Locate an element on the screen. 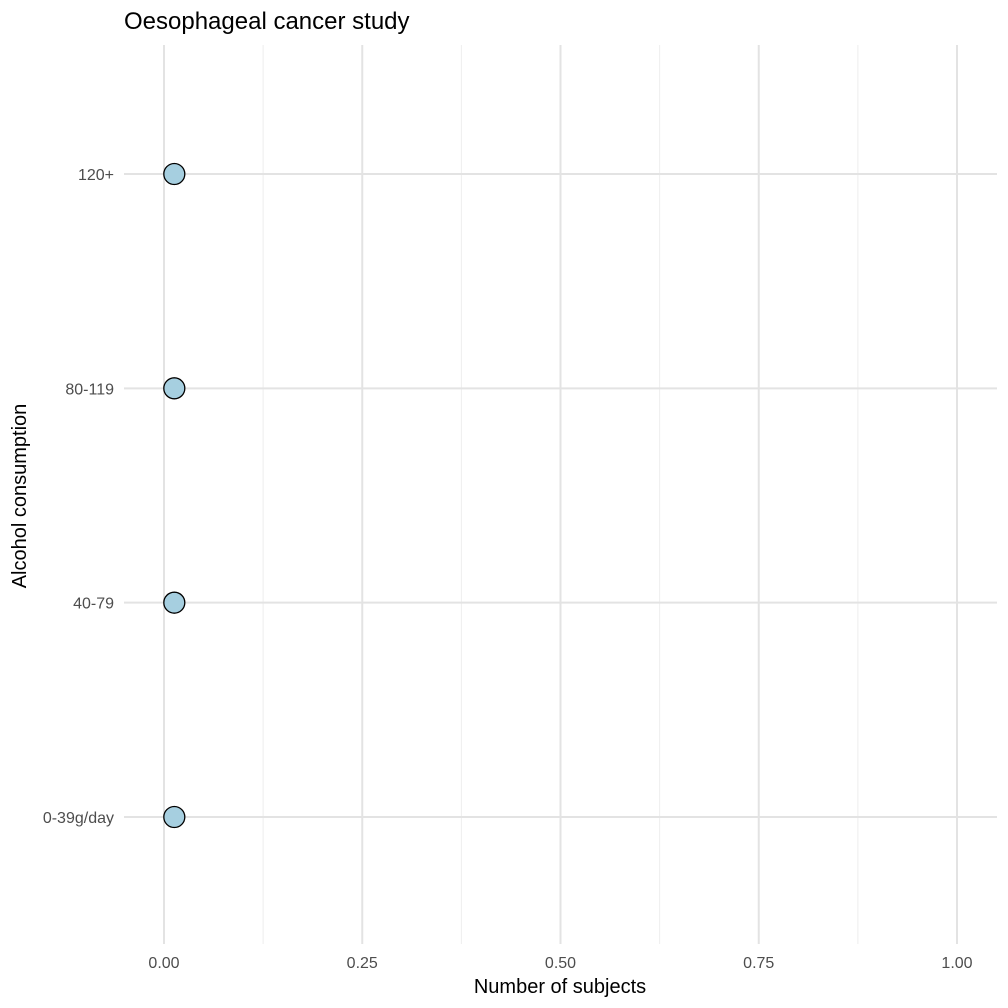 The height and width of the screenshot is (1008, 1008). data-points is located at coordinates (174, 495).